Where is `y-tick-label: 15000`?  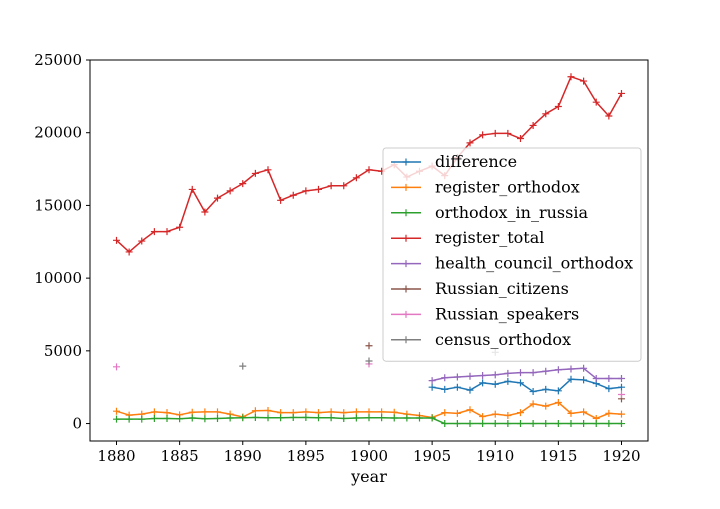
y-tick-label: 15000 is located at coordinates (58, 205).